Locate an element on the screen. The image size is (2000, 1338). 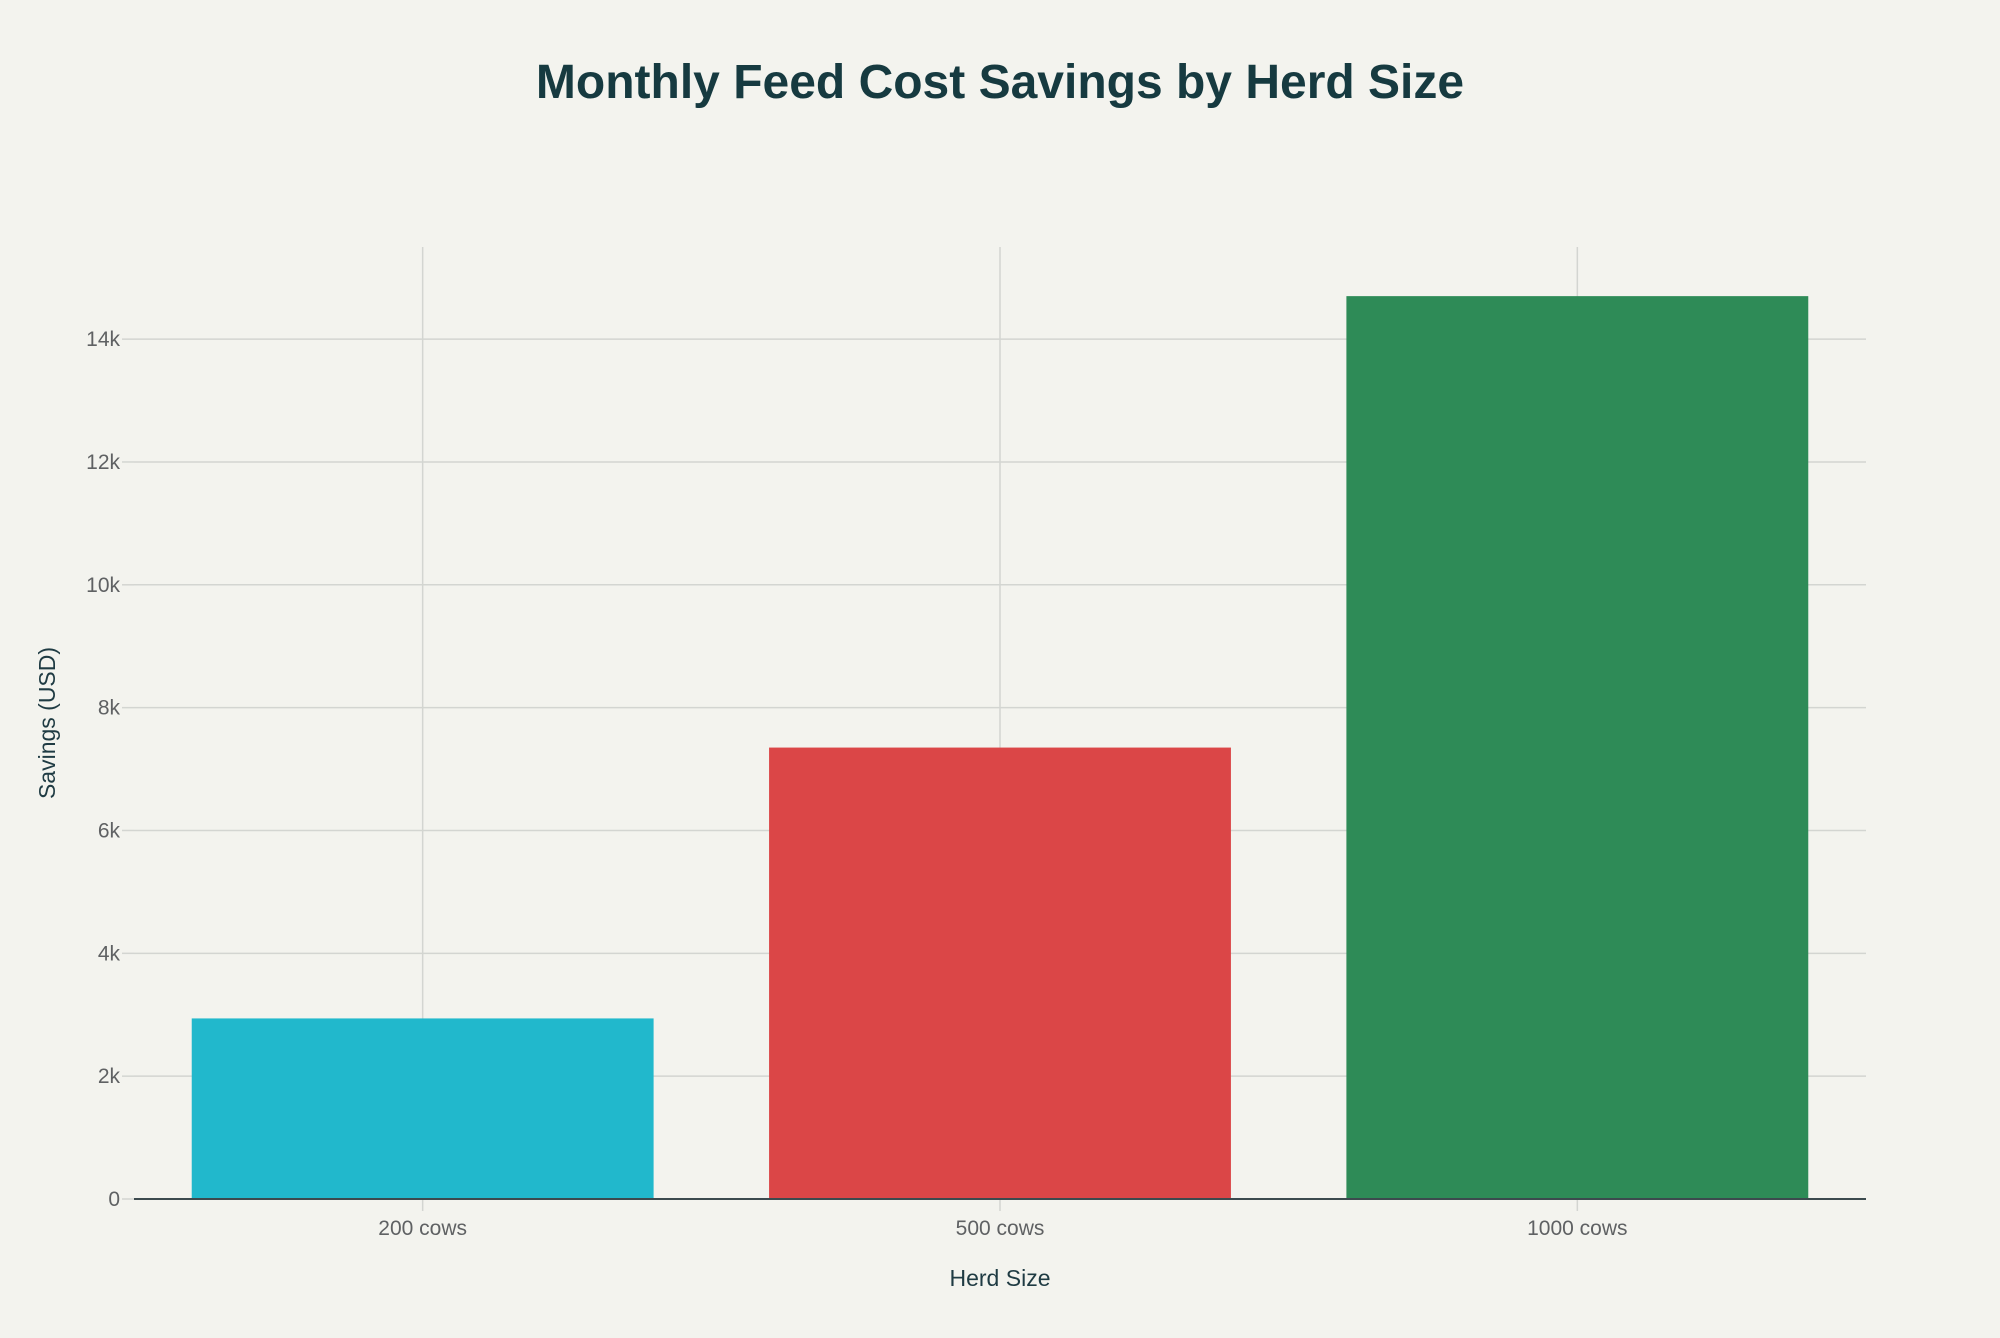
x-axis-title: Herd Size is located at coordinates (1000, 1278).